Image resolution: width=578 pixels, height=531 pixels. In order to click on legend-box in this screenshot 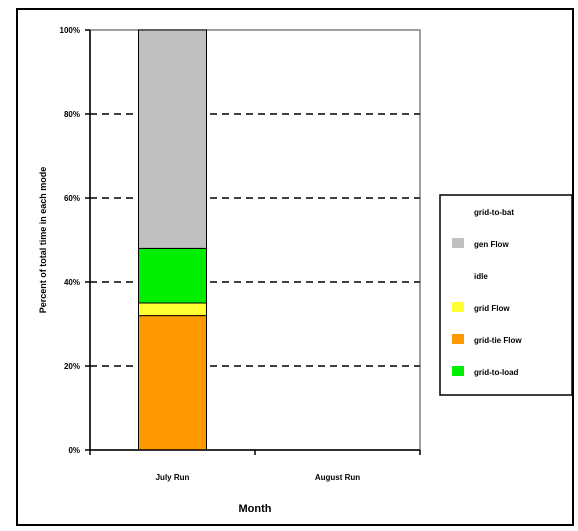, I will do `click(506, 295)`.